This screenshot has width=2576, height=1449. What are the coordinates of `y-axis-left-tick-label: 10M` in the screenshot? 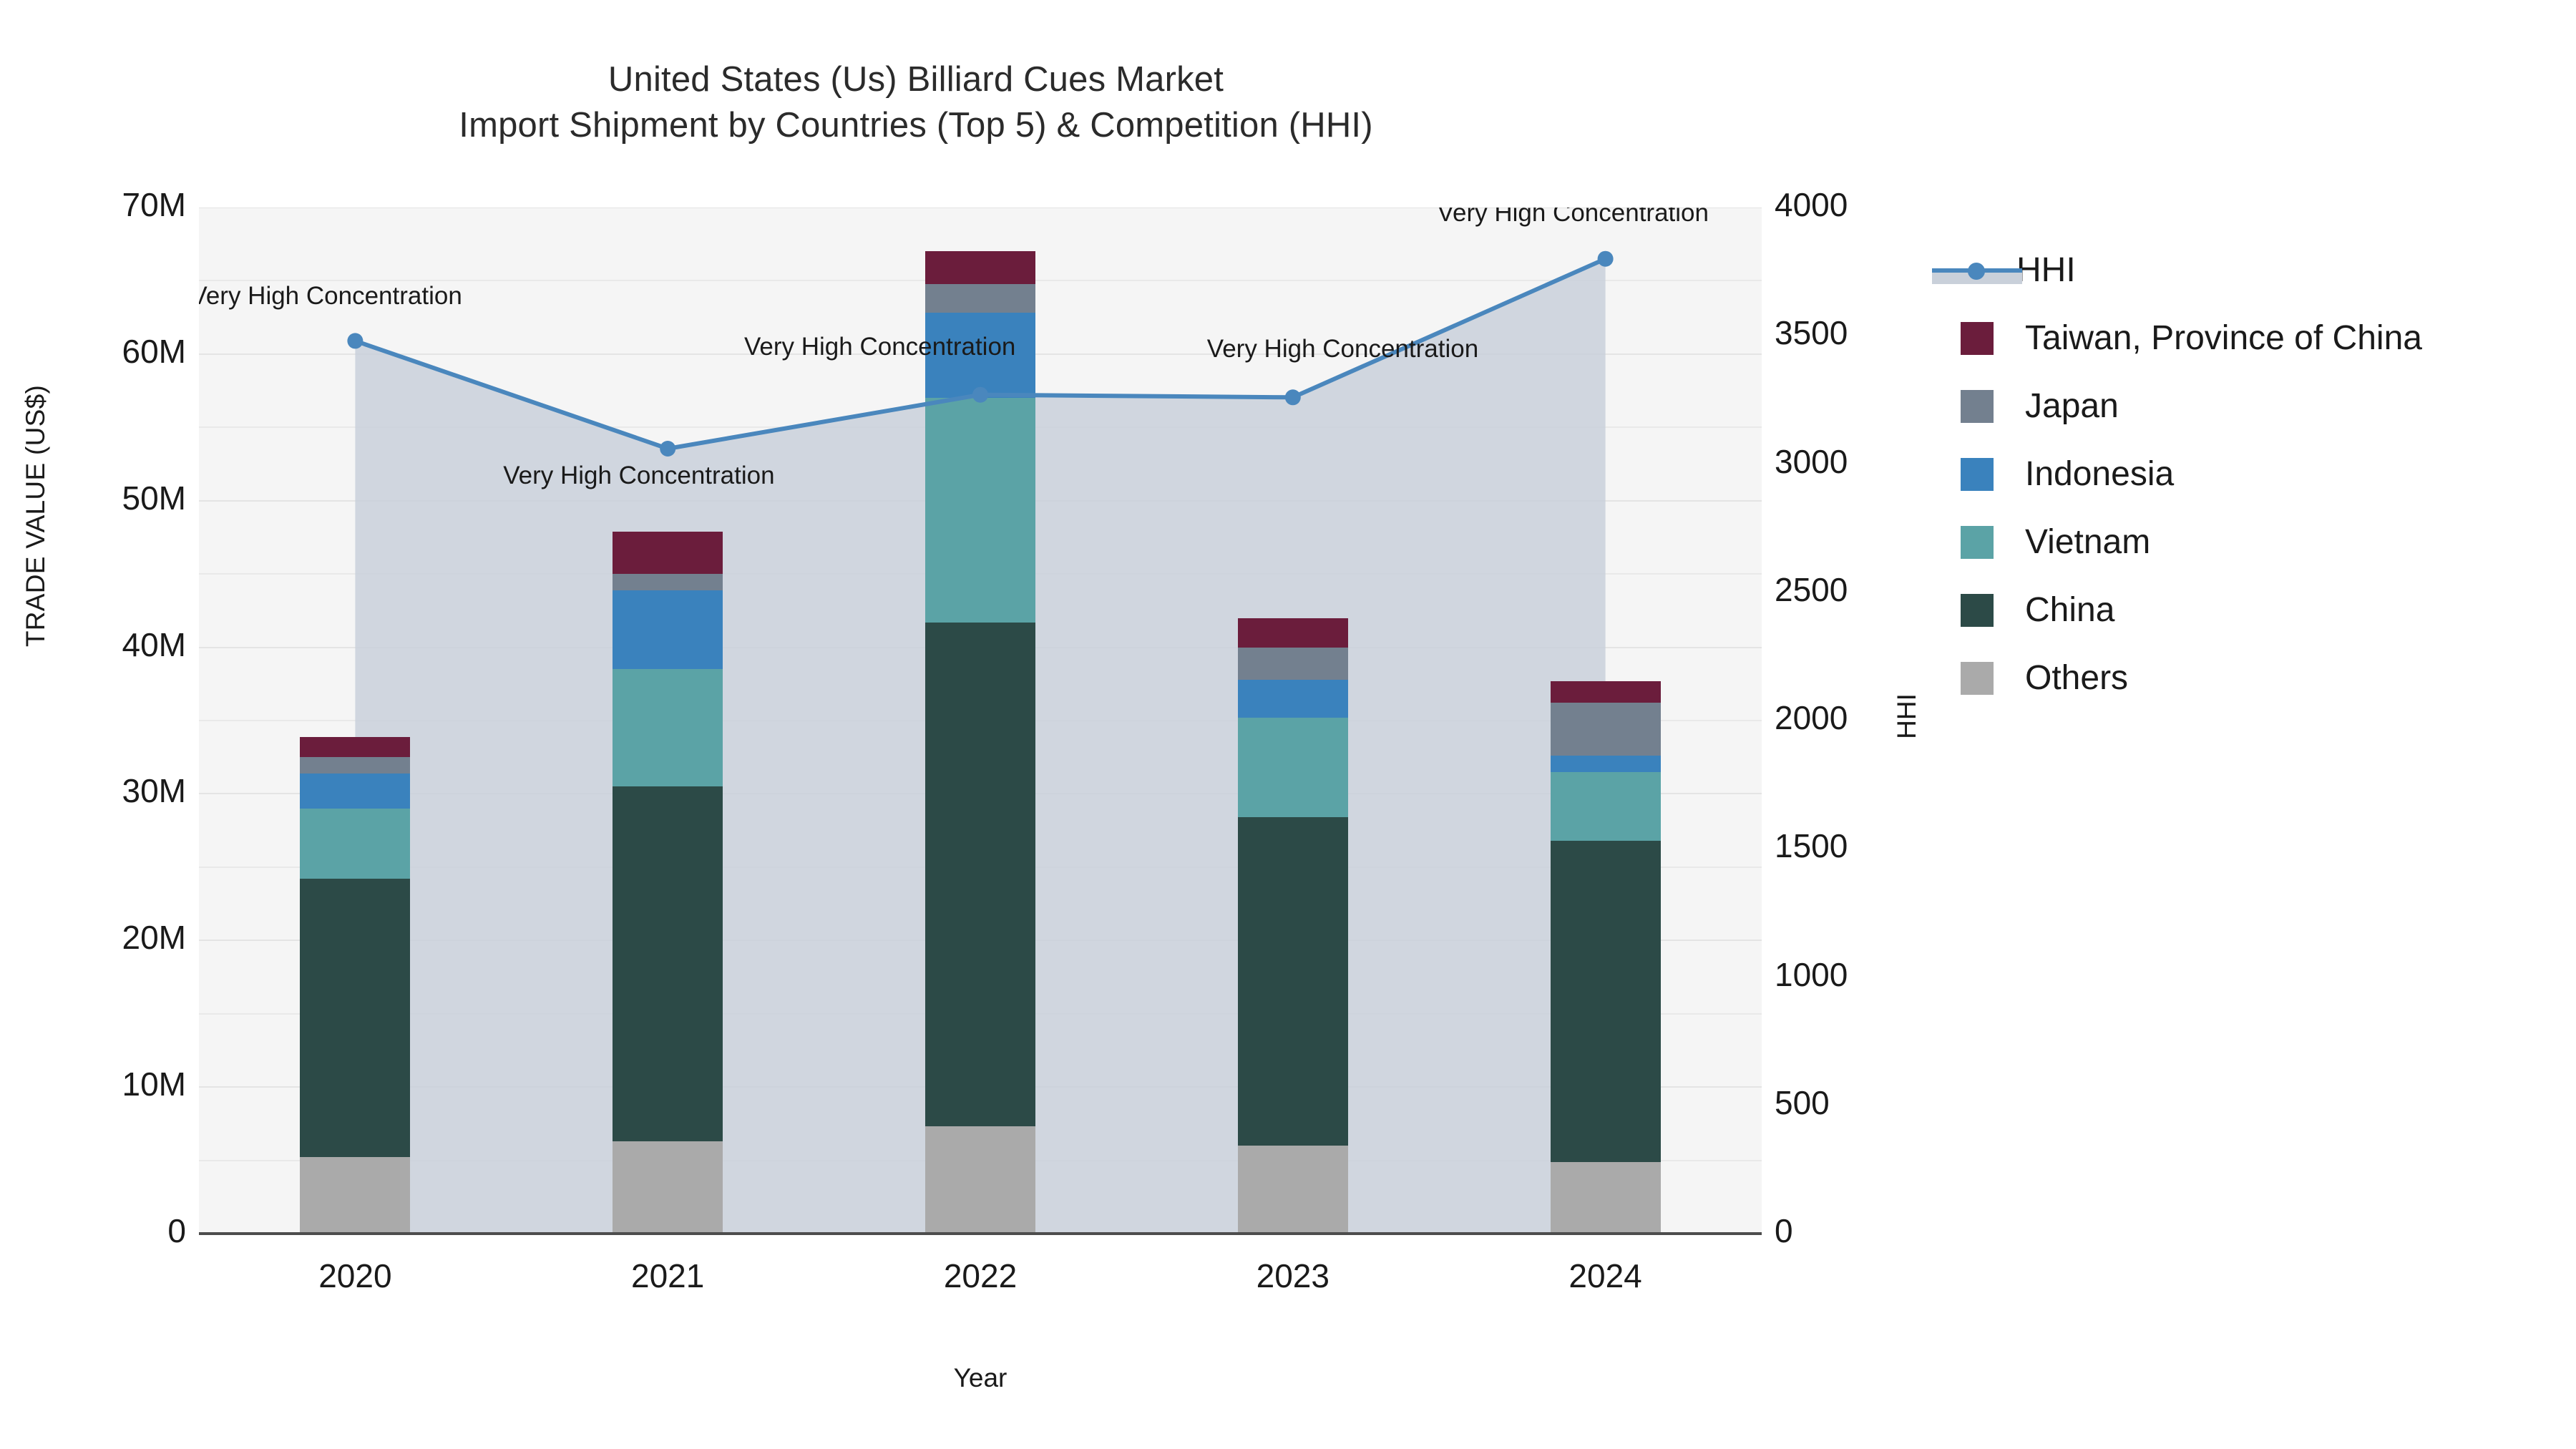 It's located at (154, 1084).